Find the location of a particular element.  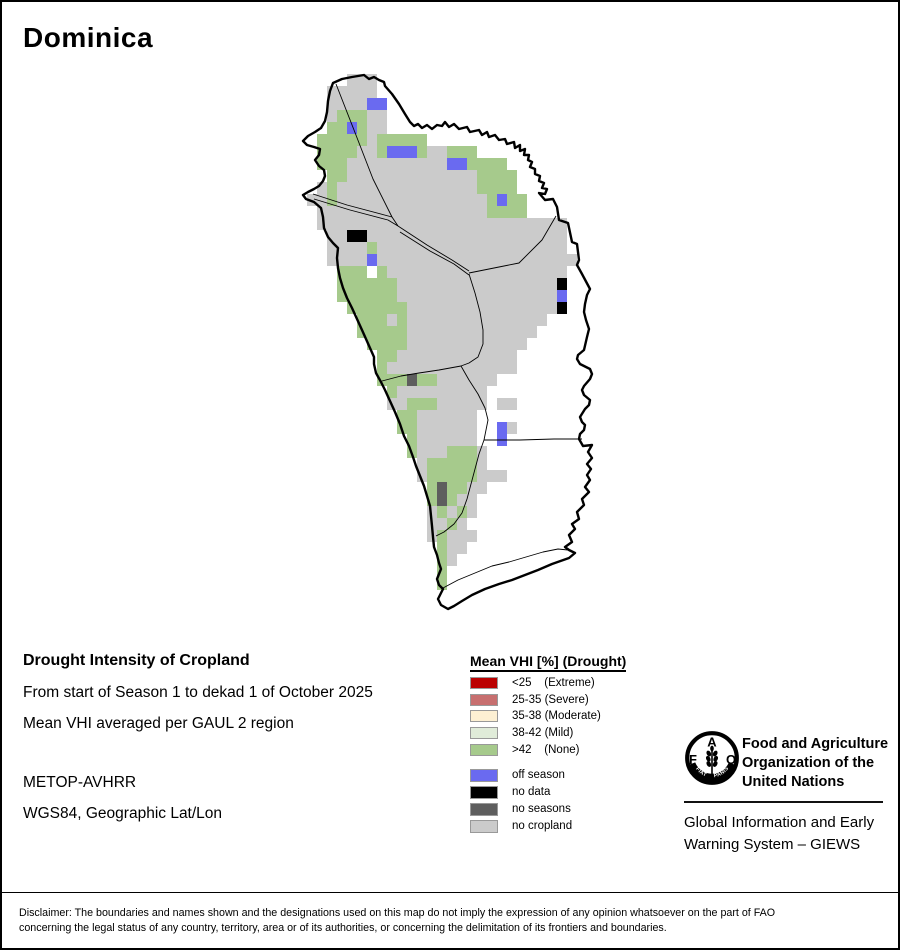

legend-row: off season is located at coordinates (575, 775).